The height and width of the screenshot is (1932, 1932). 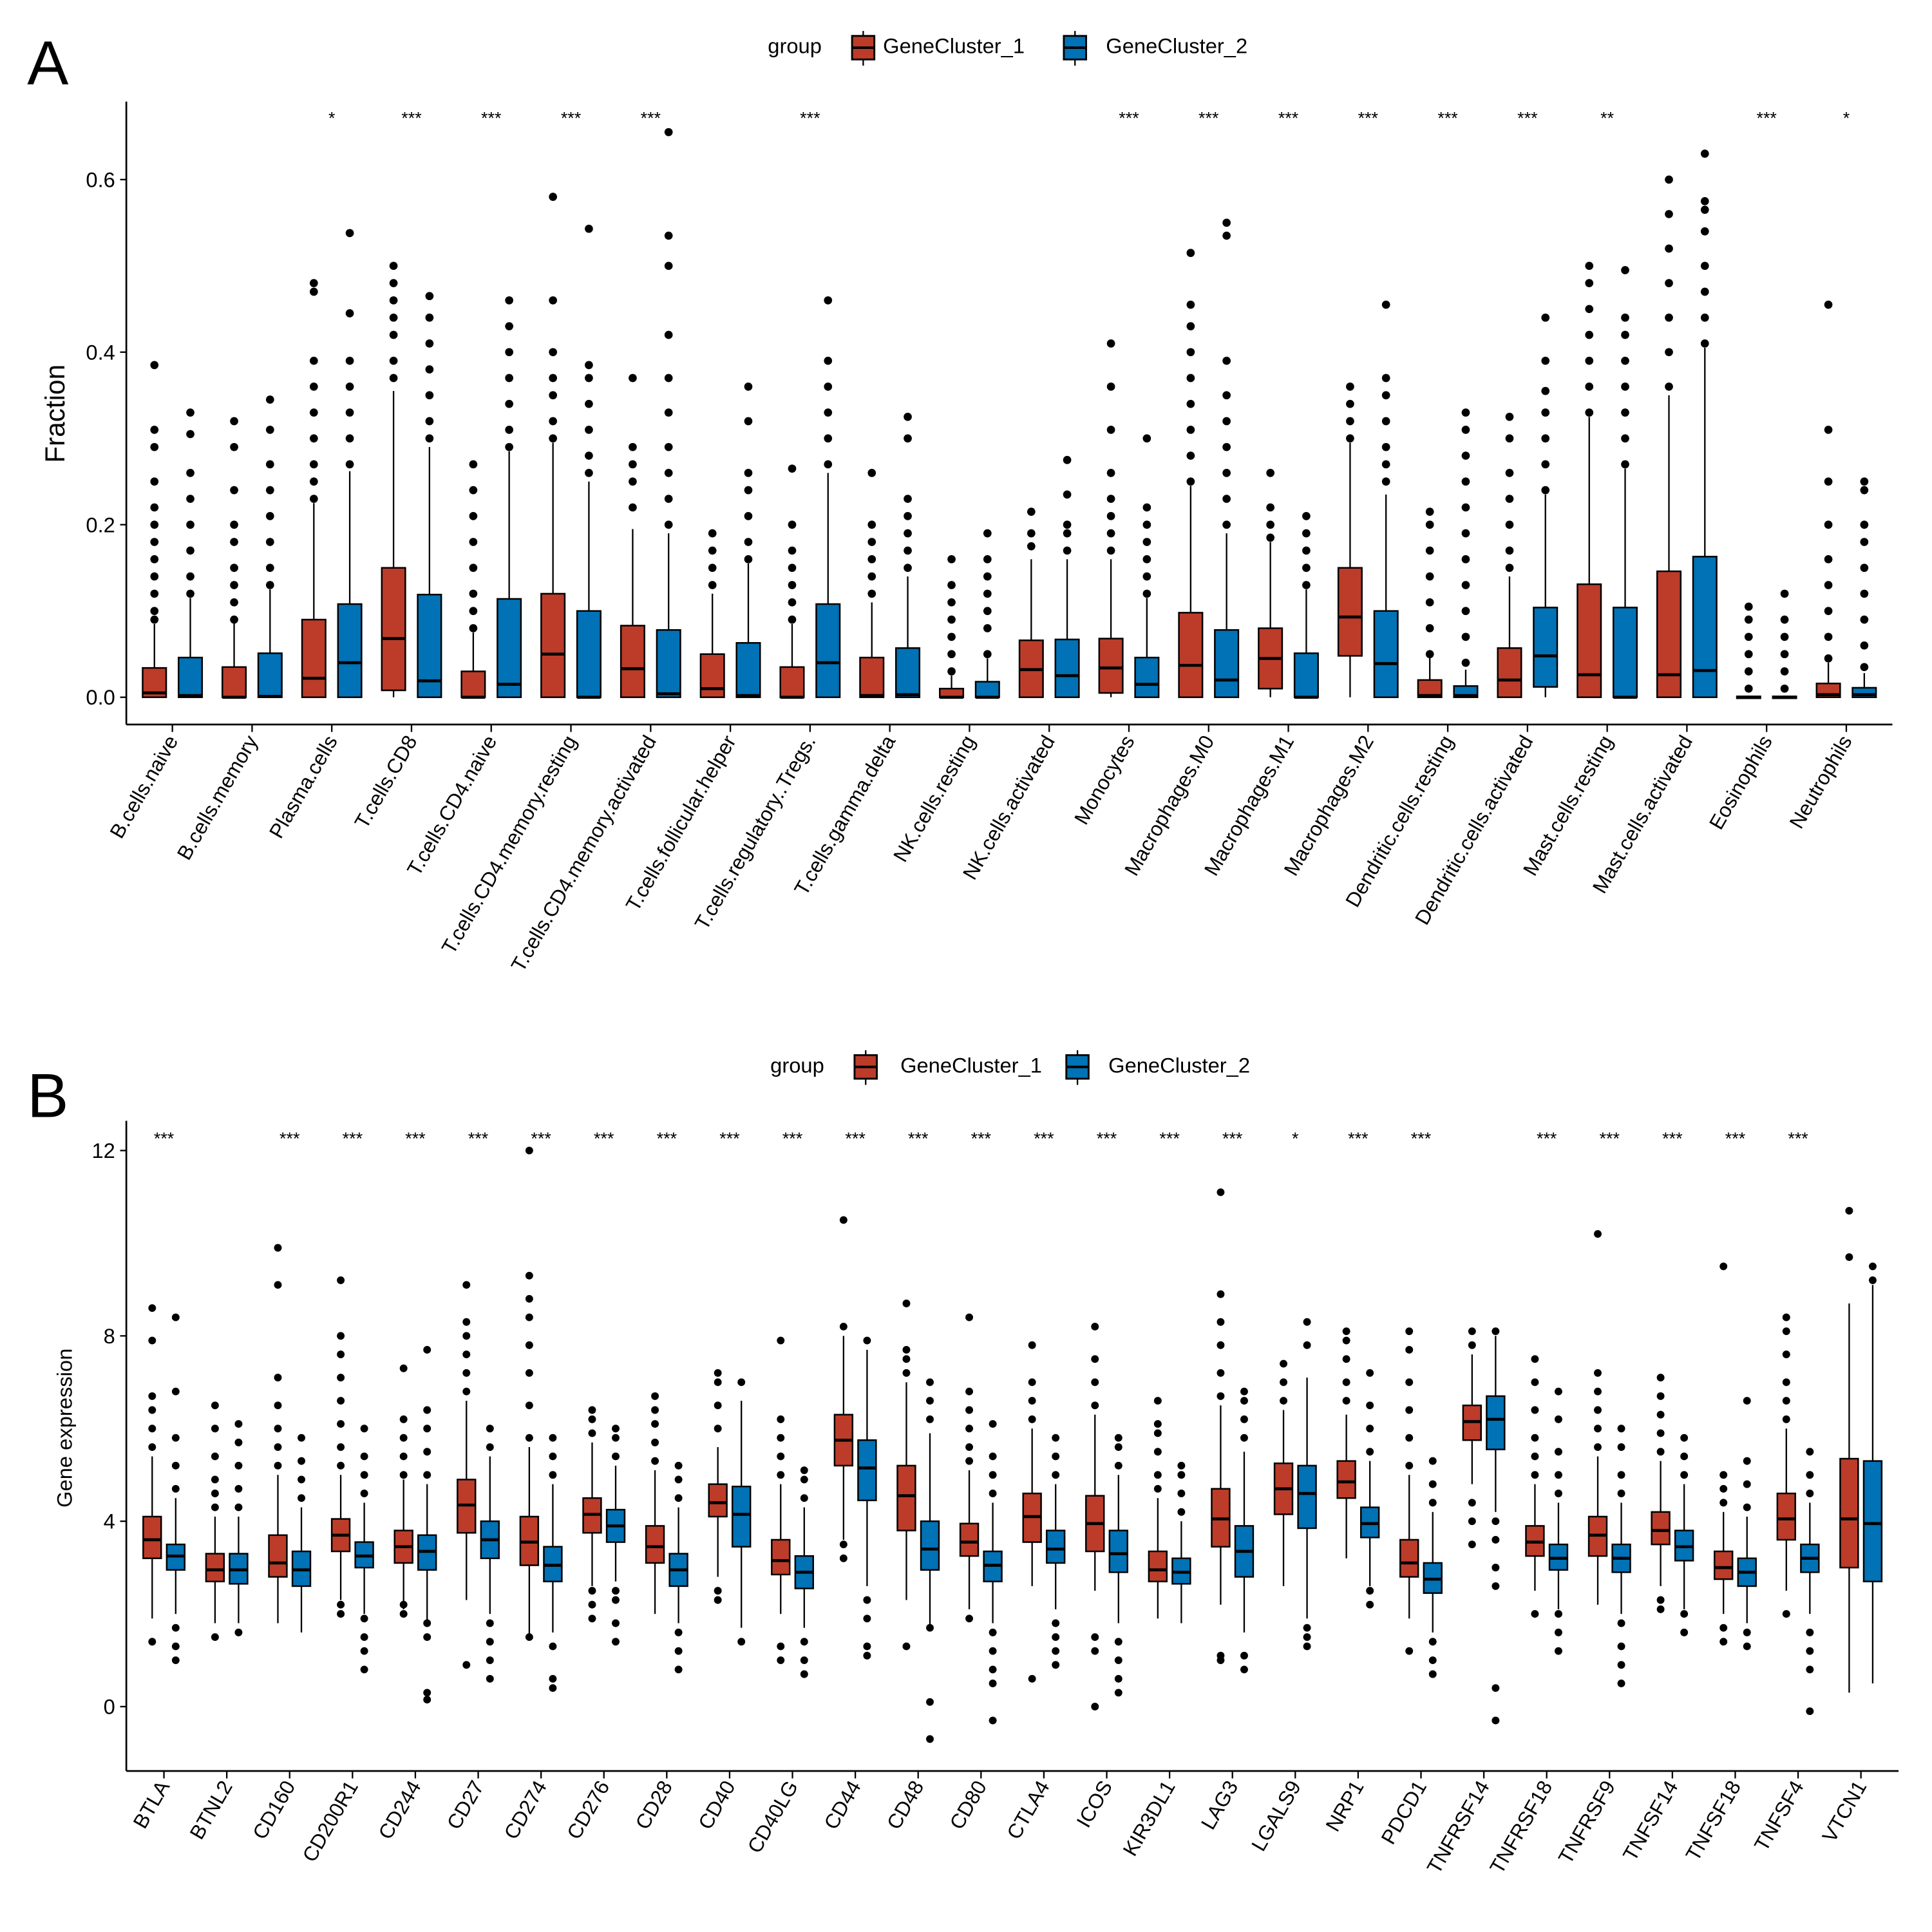 I want to click on panel-b-legend: group GeneCluster_1 GeneCluster_2, so click(x=1010, y=1067).